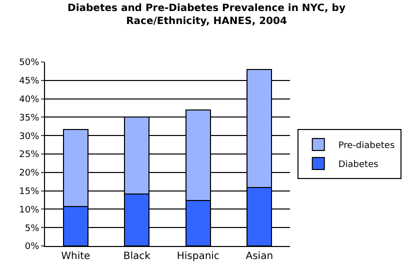  I want to click on y-tick-label: 25%, so click(29, 155).